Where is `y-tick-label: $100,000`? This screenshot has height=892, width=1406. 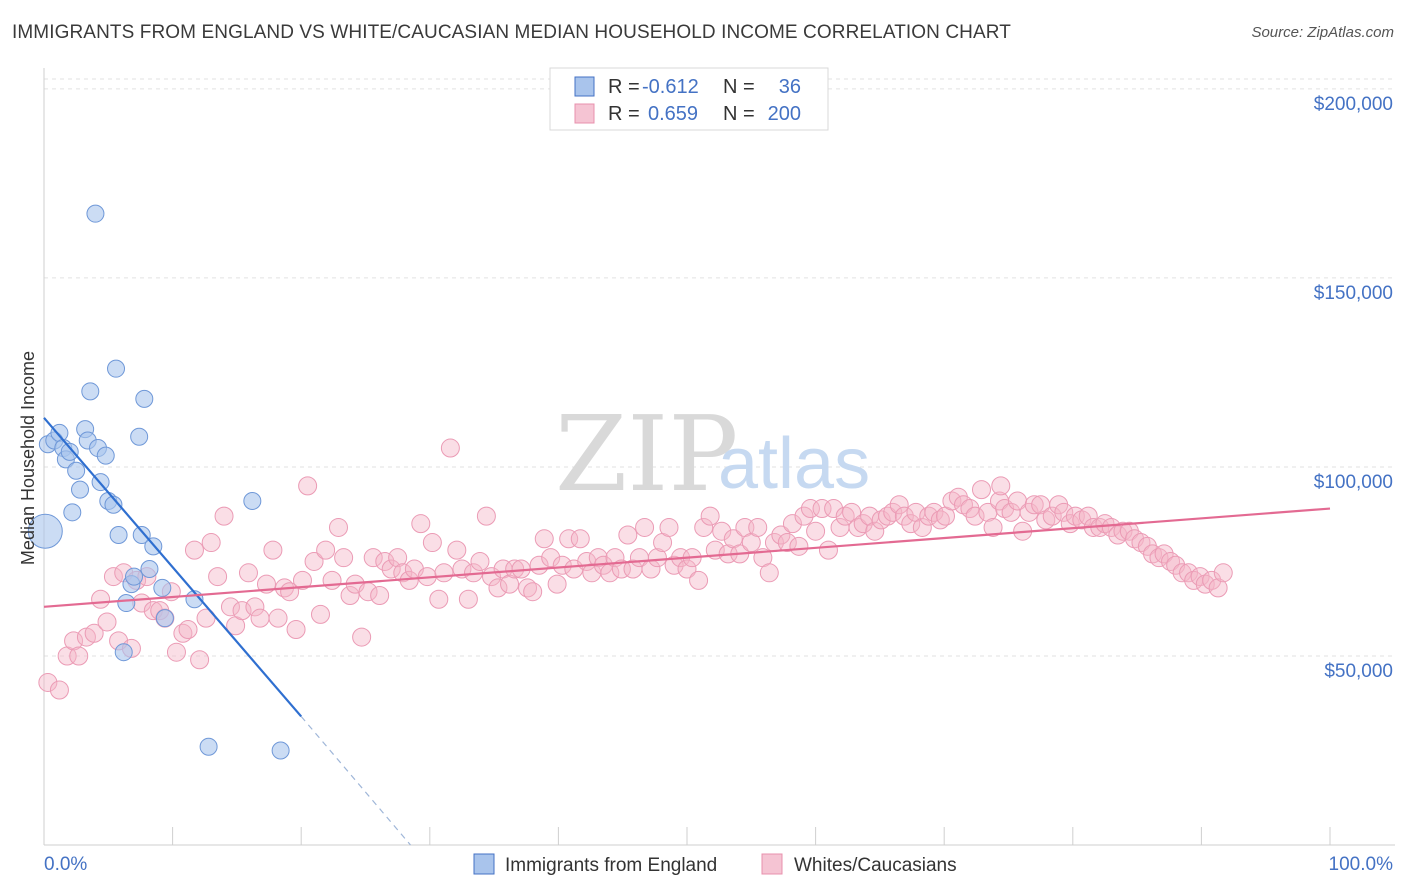 y-tick-label: $100,000 is located at coordinates (1353, 482).